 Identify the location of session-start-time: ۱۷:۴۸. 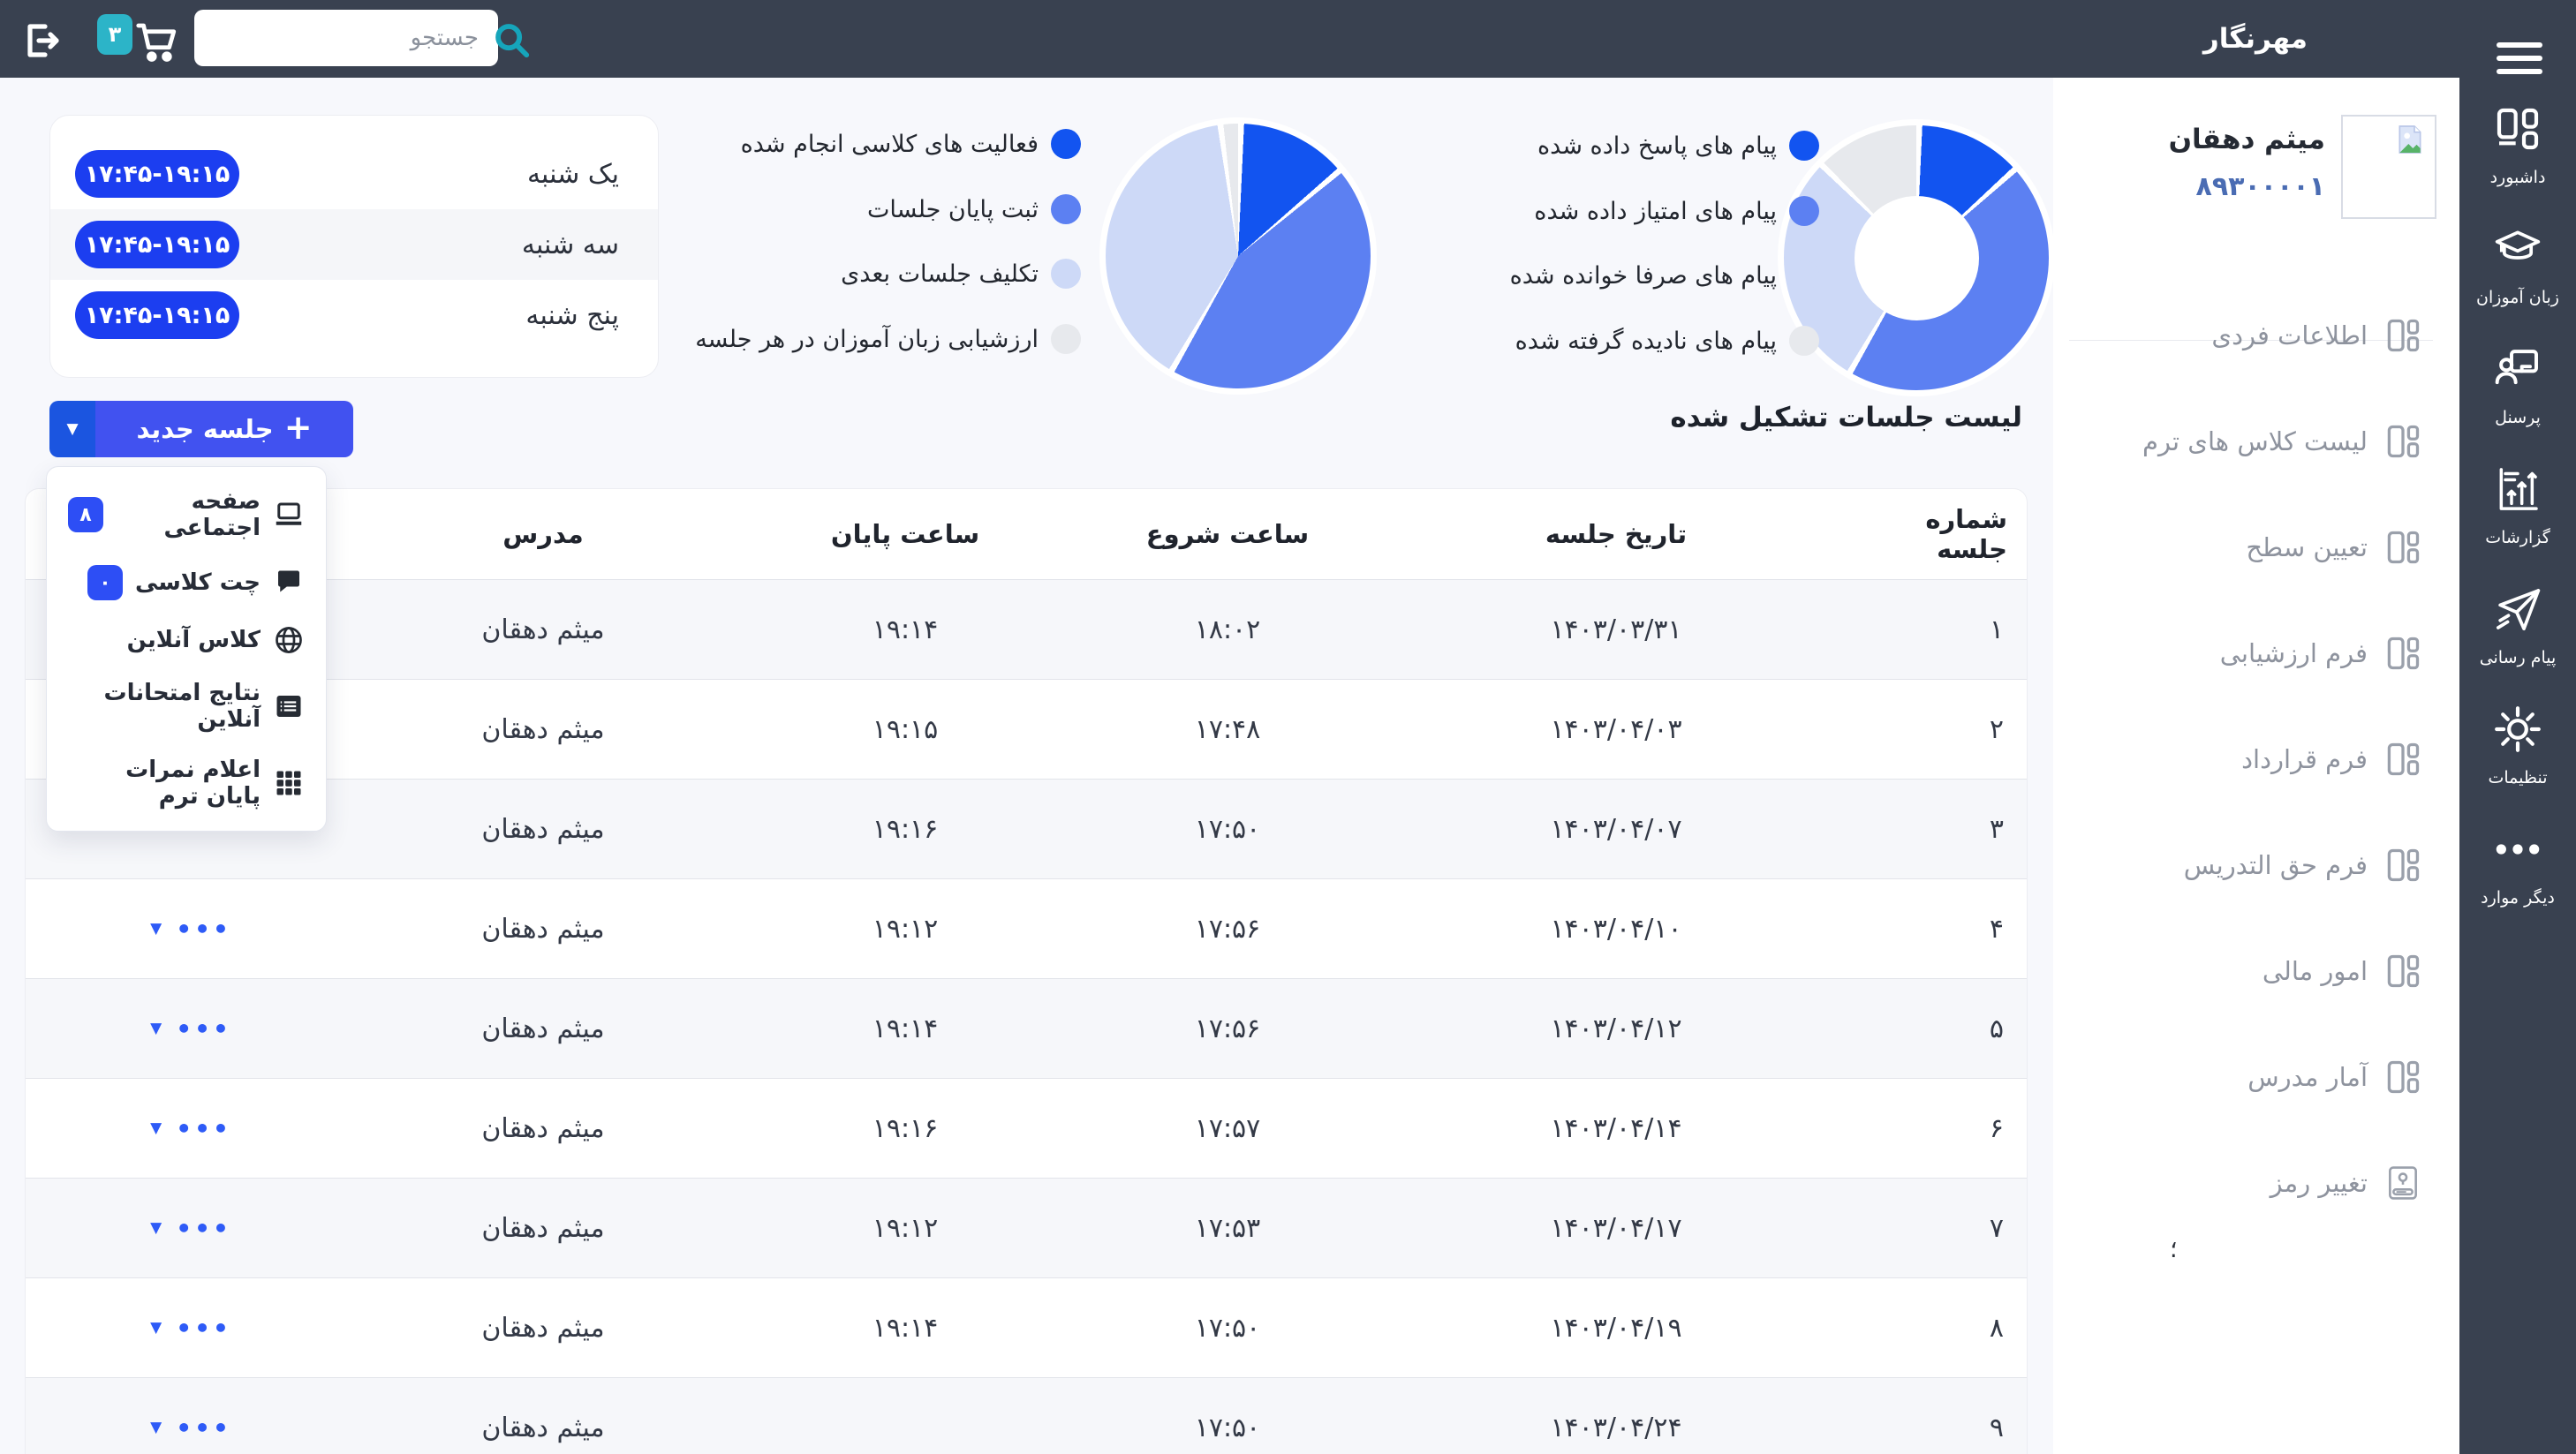
(1227, 729).